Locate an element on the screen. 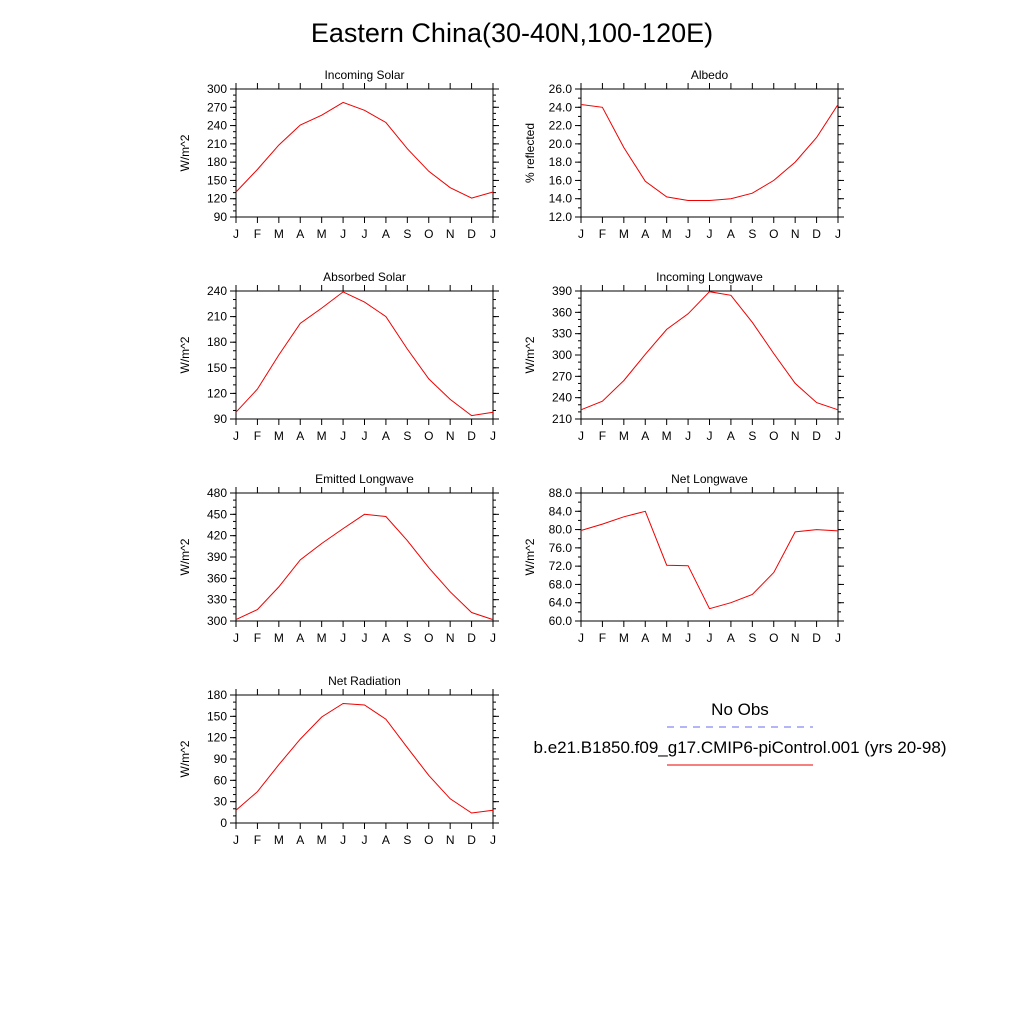 The image size is (1024, 1024). y-axis-label: % reflected is located at coordinates (530, 153).